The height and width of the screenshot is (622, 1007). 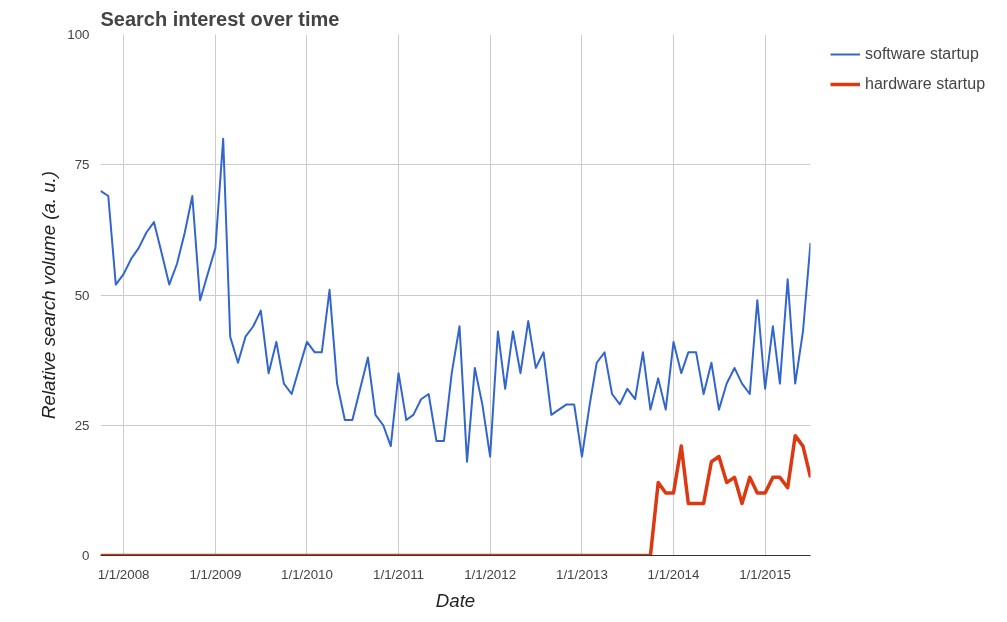 What do you see at coordinates (582, 574) in the screenshot?
I see `x-tick-label: 1/1/2013` at bounding box center [582, 574].